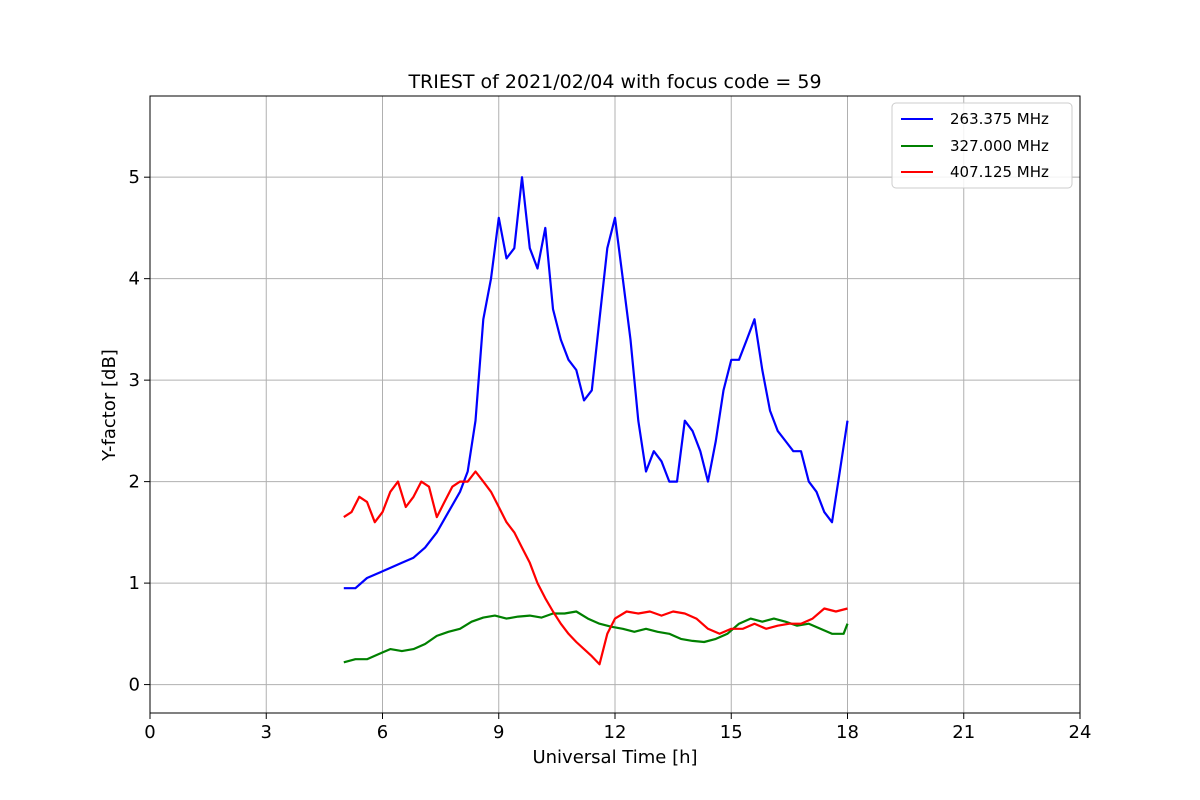  What do you see at coordinates (731, 732) in the screenshot?
I see `x-tick-label: 15` at bounding box center [731, 732].